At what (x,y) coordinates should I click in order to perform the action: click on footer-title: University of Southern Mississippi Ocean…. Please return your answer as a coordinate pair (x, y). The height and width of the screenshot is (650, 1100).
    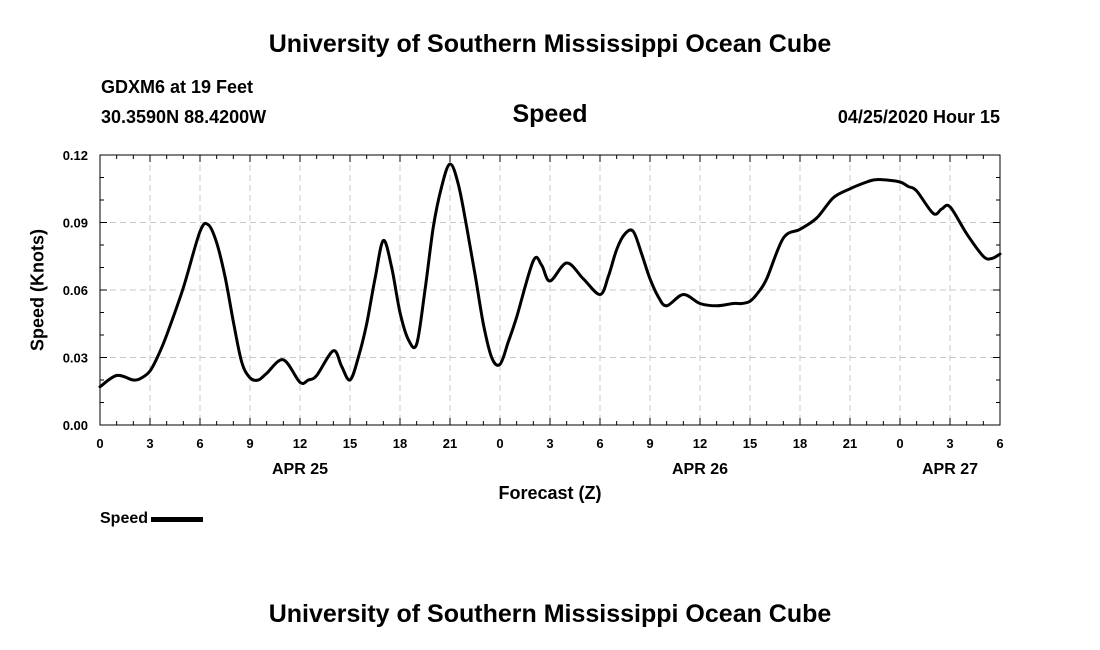
    Looking at the image, I should click on (550, 614).